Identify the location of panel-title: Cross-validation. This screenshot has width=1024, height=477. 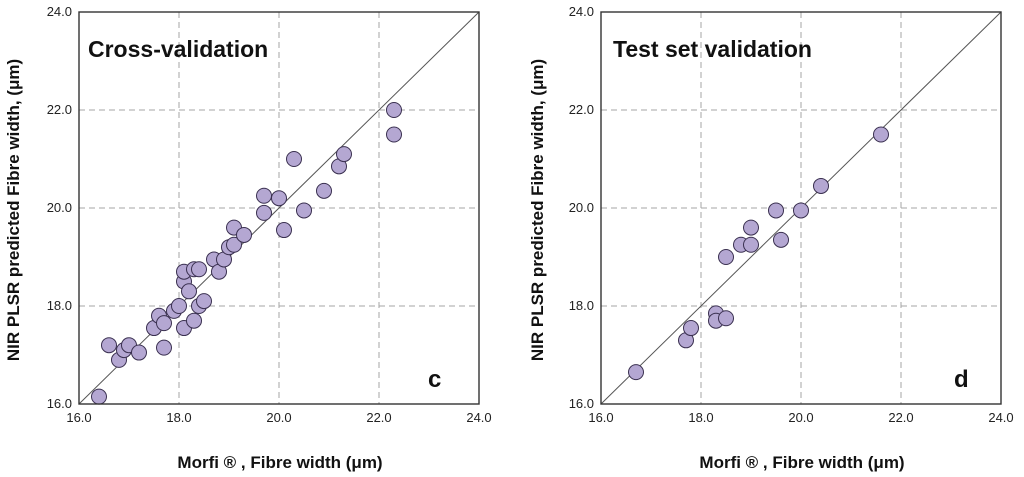
(178, 49).